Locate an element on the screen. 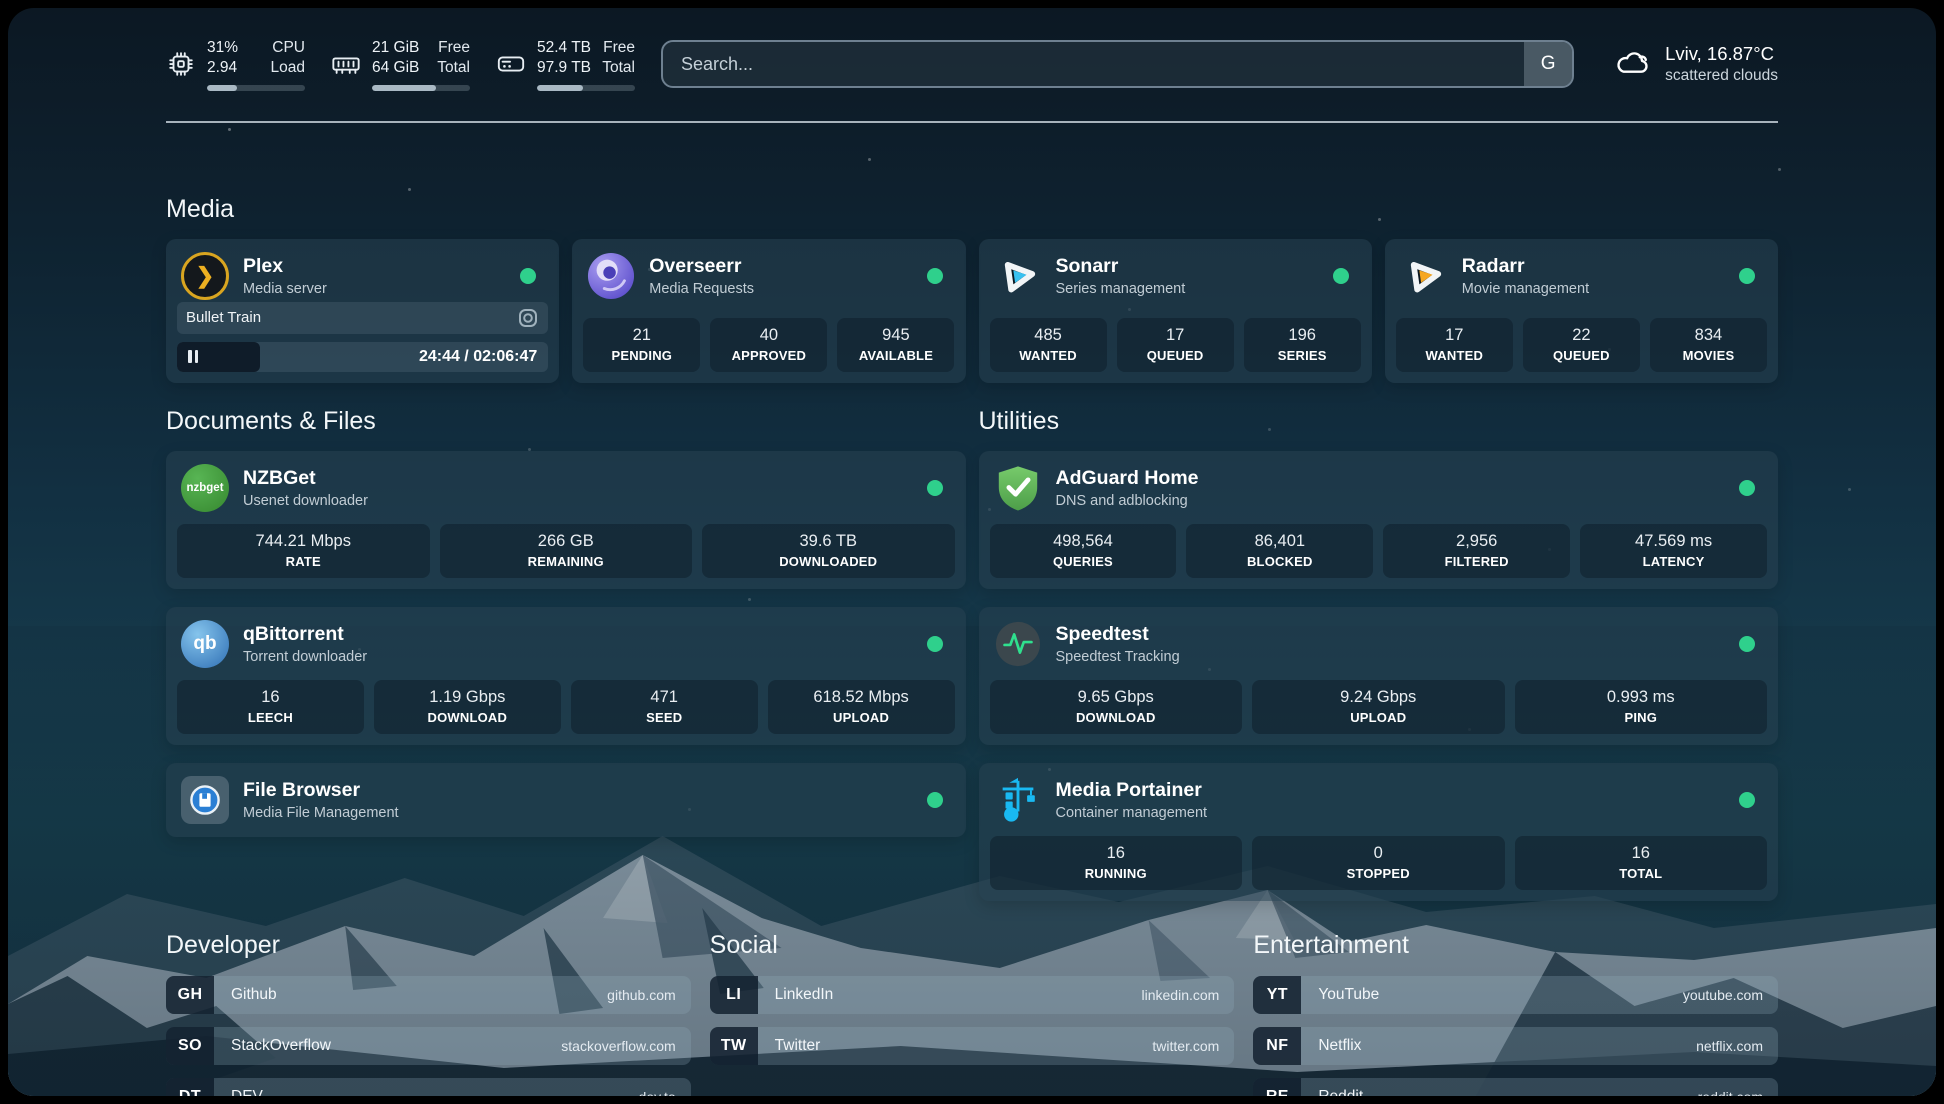 The height and width of the screenshot is (1104, 1944). bookmark-reddit: RE Reddit reddit.com is located at coordinates (1515, 1086).